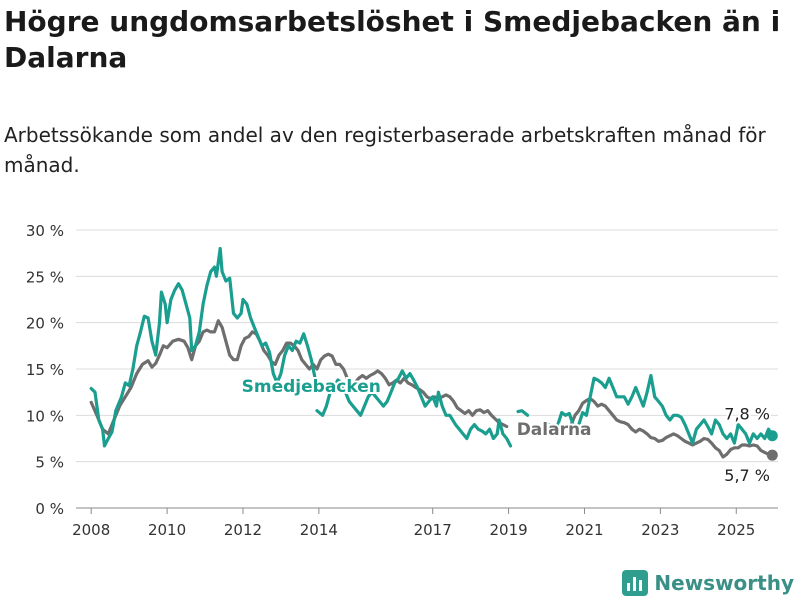 This screenshot has height=600, width=800. I want to click on y-tick-label: 25 %, so click(45, 277).